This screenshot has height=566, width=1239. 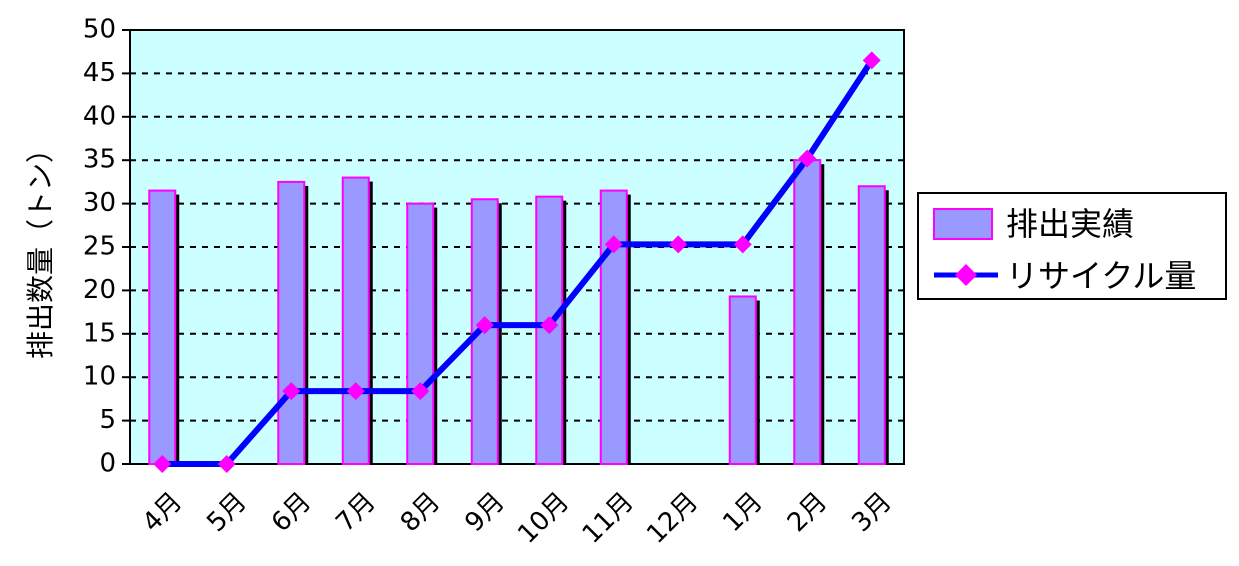 What do you see at coordinates (963, 224) in the screenshot?
I see `legend-bar-swatch` at bounding box center [963, 224].